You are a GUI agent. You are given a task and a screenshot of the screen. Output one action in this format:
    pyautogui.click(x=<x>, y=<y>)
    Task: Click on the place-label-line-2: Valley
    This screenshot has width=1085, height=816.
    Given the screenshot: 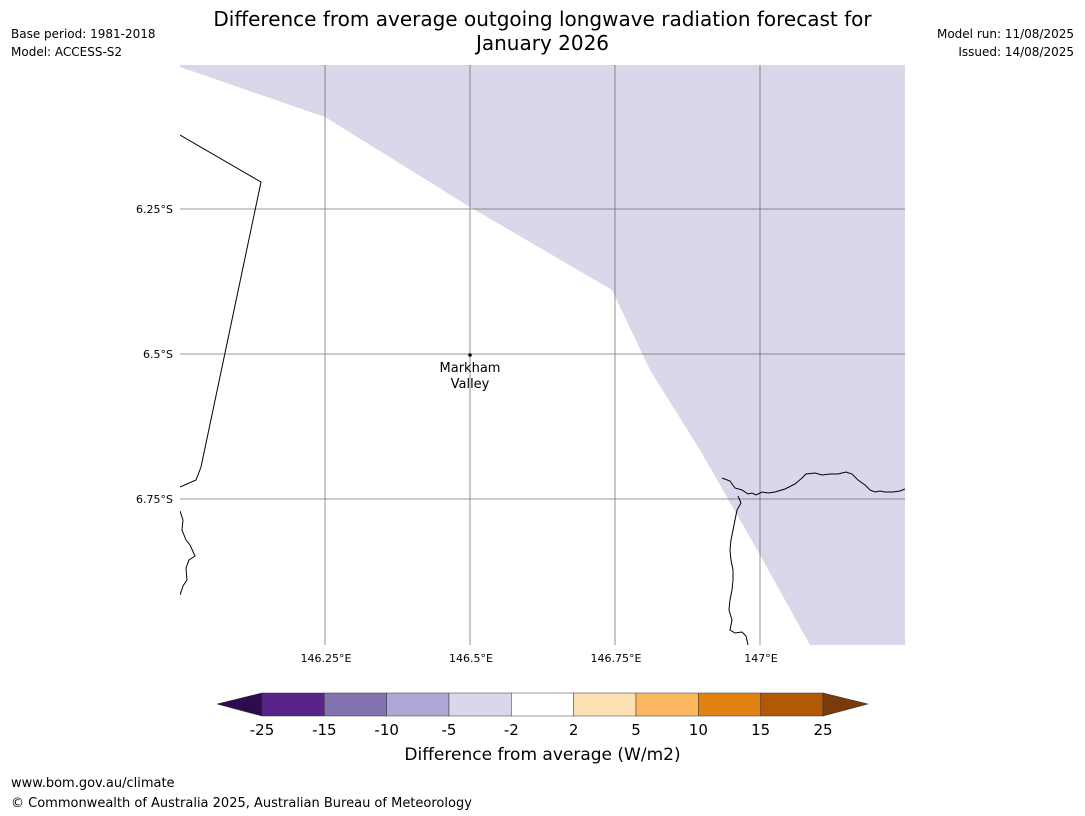 What is the action you would take?
    pyautogui.click(x=470, y=384)
    